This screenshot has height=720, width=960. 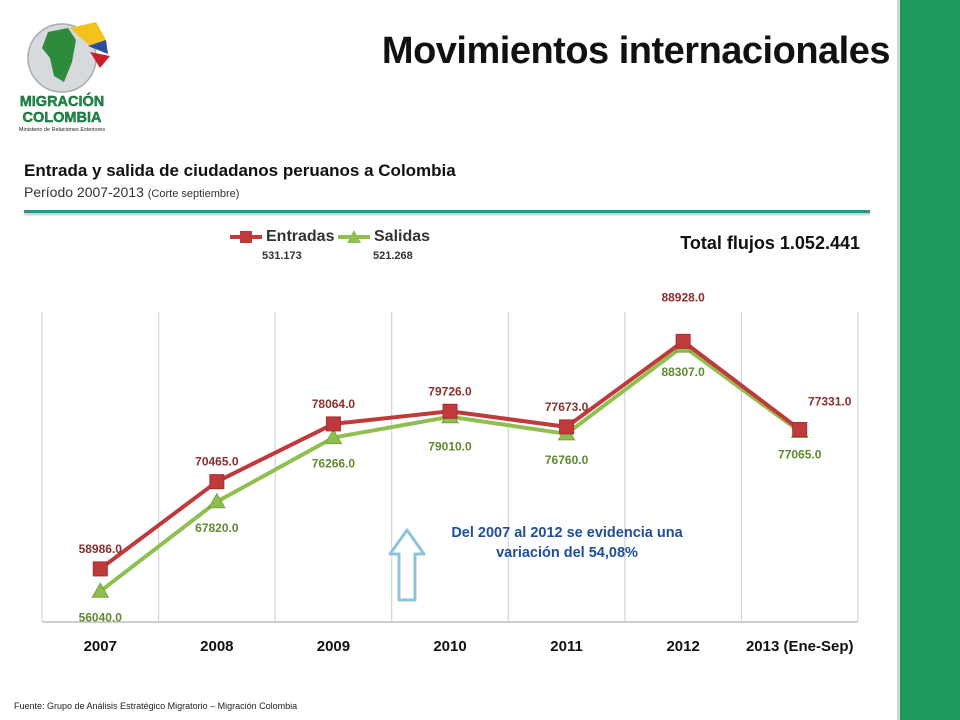 I want to click on period-text: Período 2007-2013 (Corte septiembre), so click(x=131, y=192).